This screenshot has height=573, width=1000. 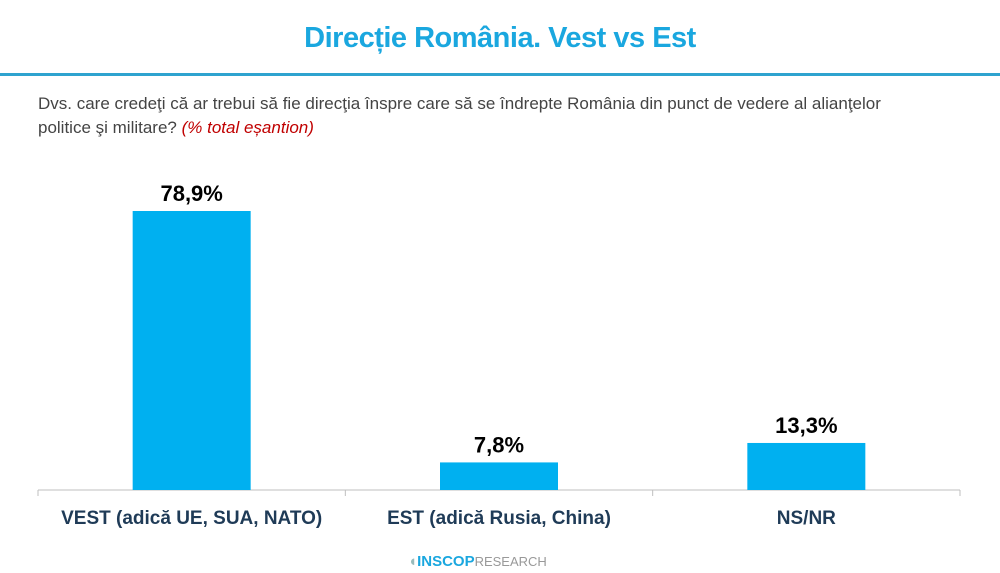 I want to click on data-label: 13,3%, so click(x=806, y=425).